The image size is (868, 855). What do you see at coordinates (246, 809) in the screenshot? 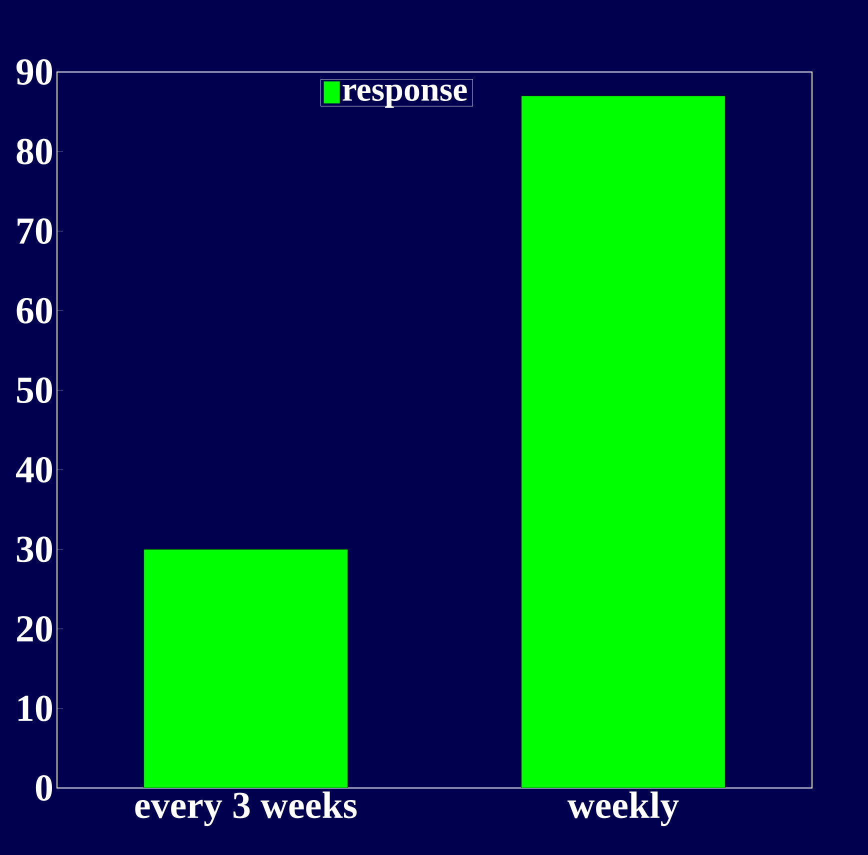
I see `x-tick-label: every 3 weeks` at bounding box center [246, 809].